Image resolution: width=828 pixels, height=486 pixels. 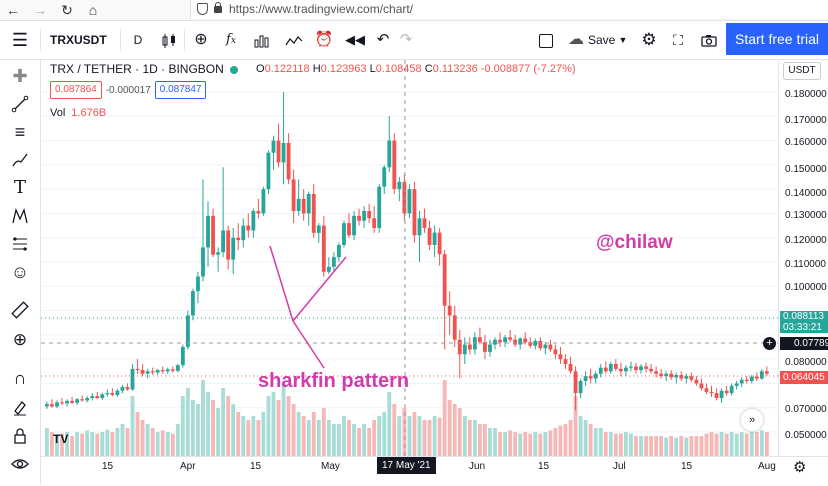 I want to click on eye-icon, so click(x=20, y=464).